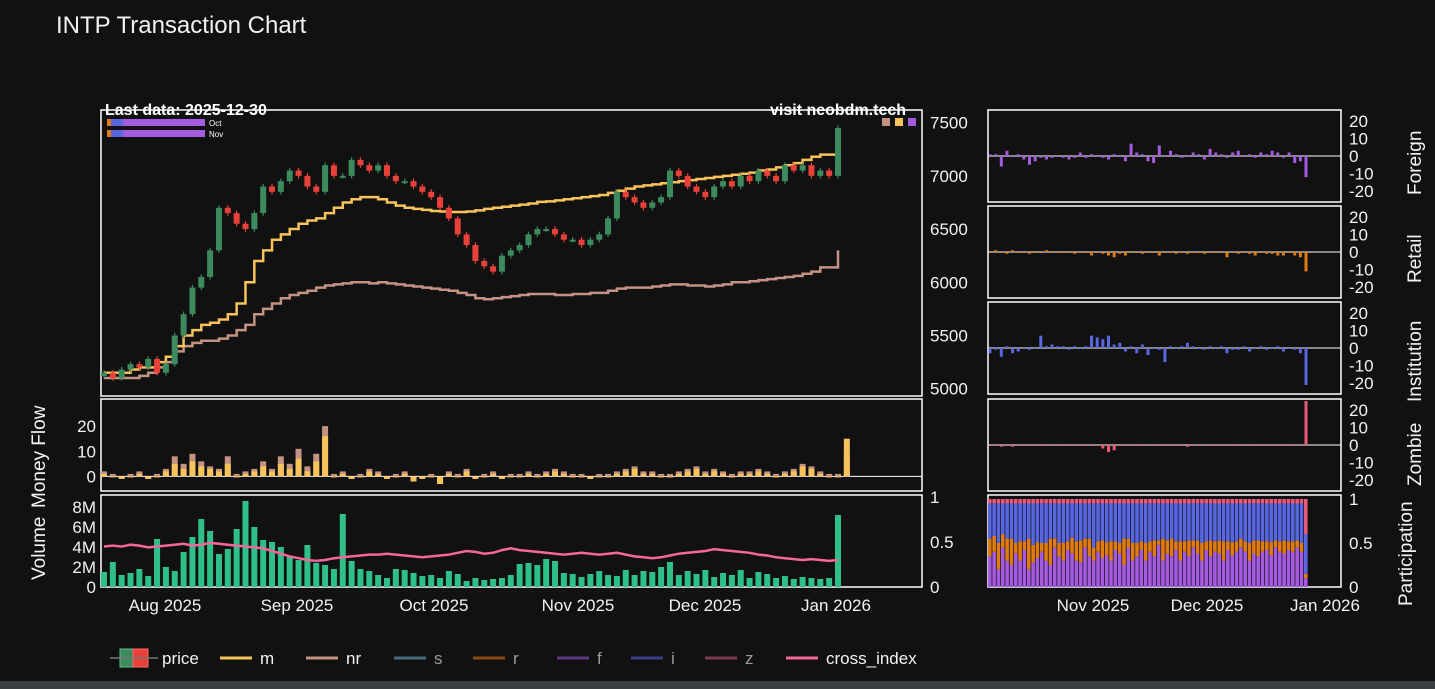  What do you see at coordinates (851, 658) in the screenshot?
I see `legend-item-cross_index: cross_index` at bounding box center [851, 658].